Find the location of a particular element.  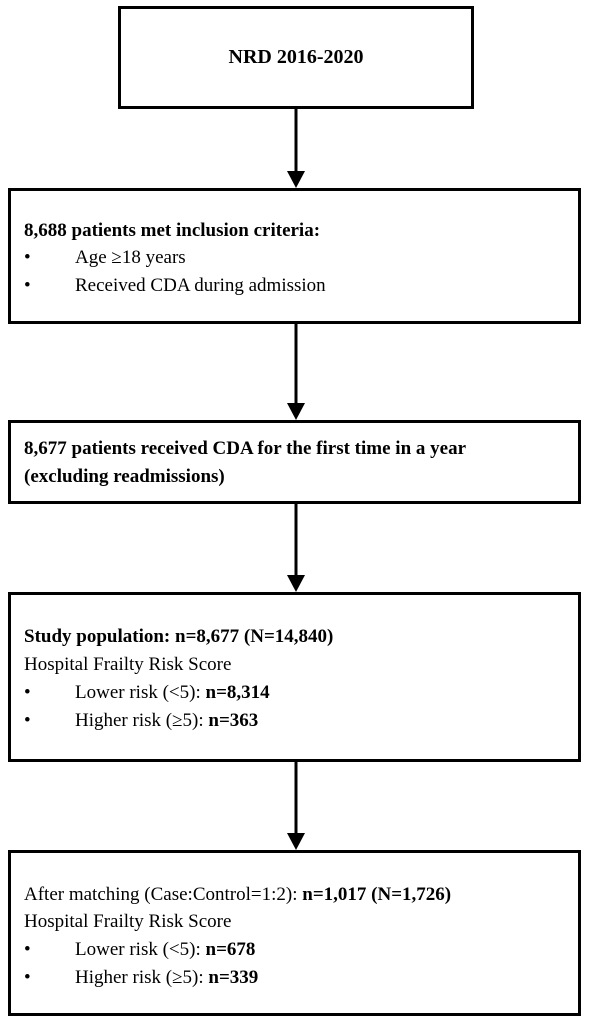

first-time-line2: (excluding readmissions) is located at coordinates (124, 476).